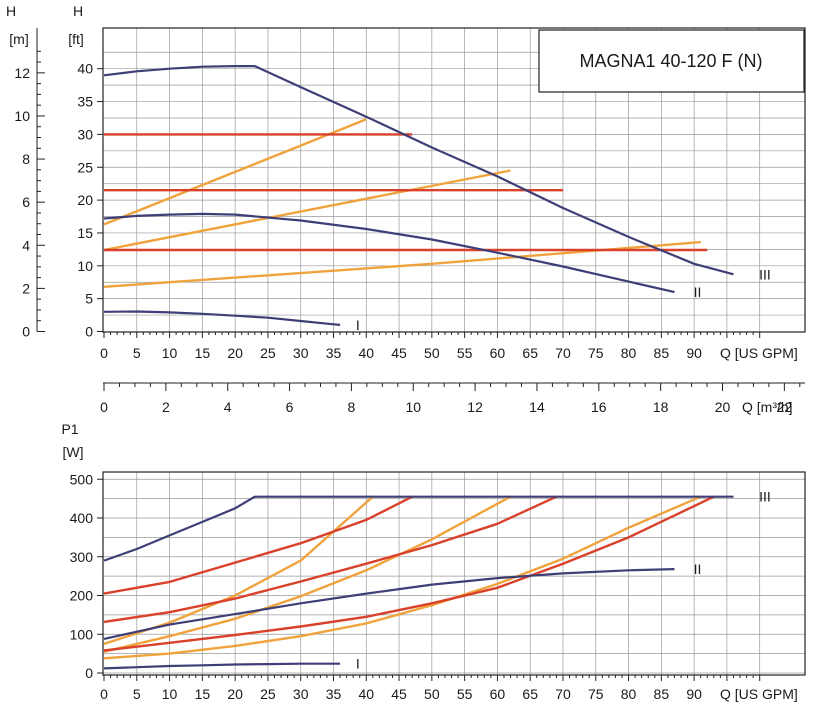 This screenshot has width=831, height=709. I want to click on head-curve-label-I: I, so click(358, 325).